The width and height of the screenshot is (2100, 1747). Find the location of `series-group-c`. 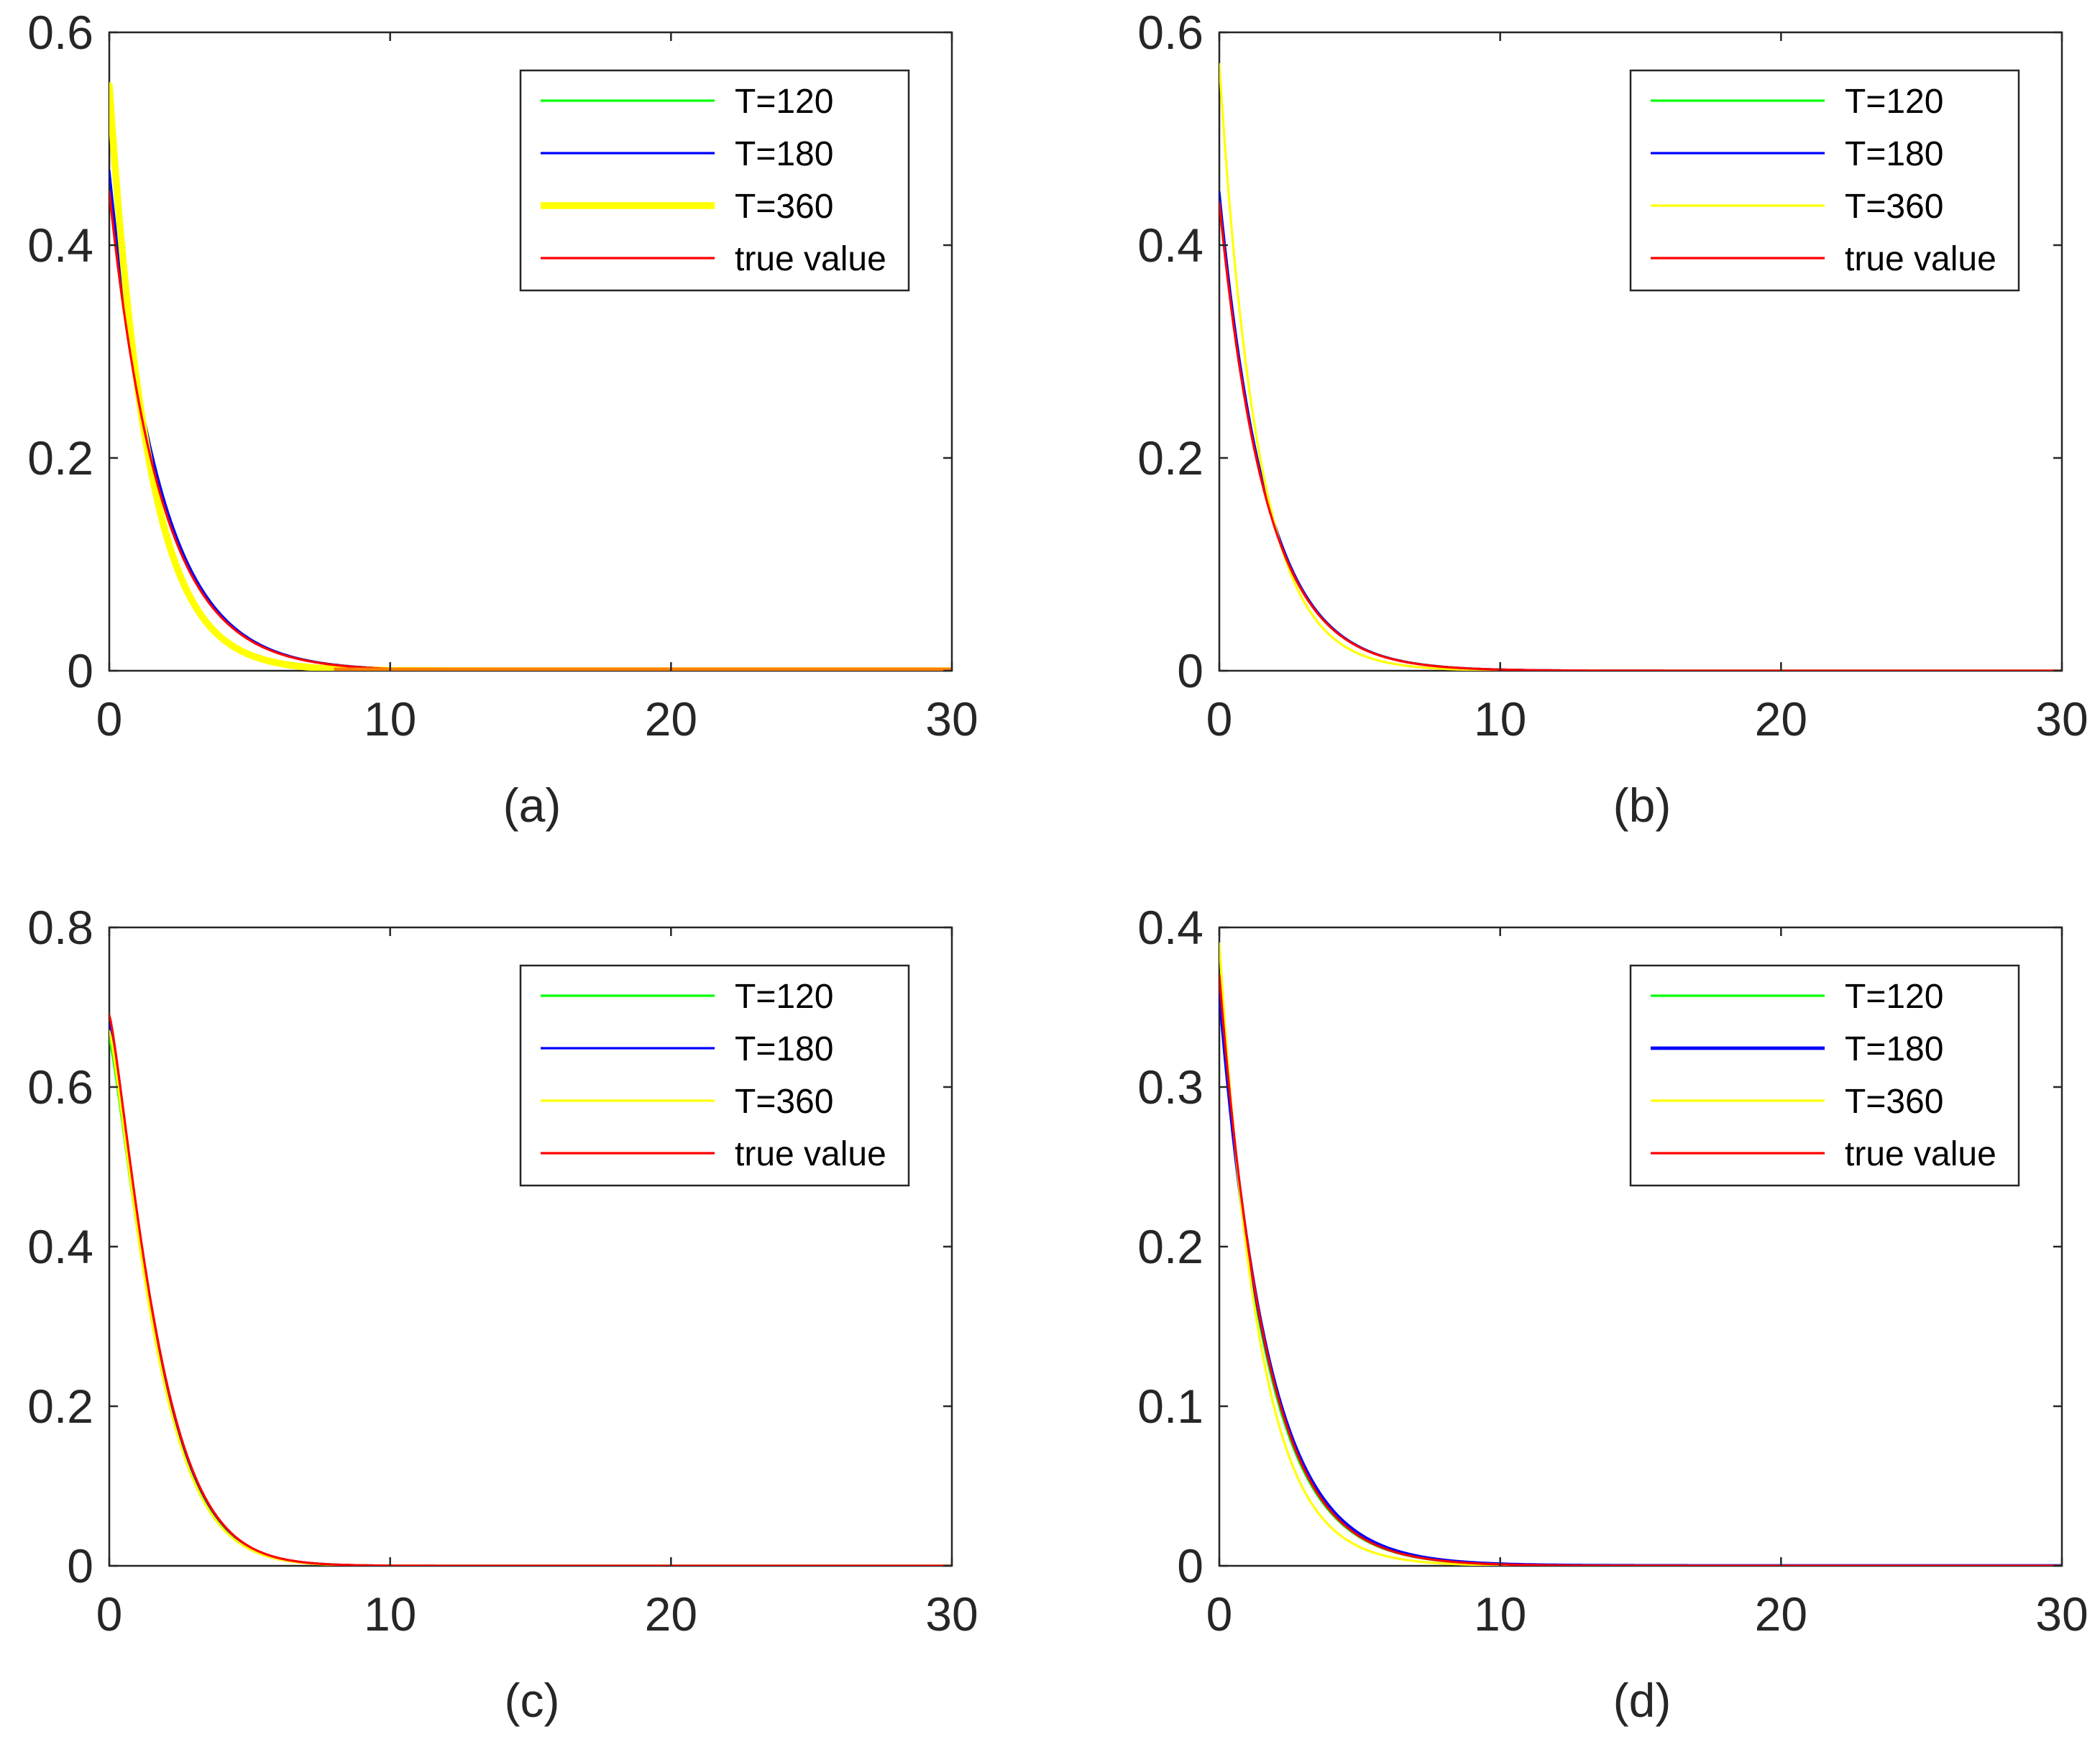

series-group-c is located at coordinates (530, 1290).